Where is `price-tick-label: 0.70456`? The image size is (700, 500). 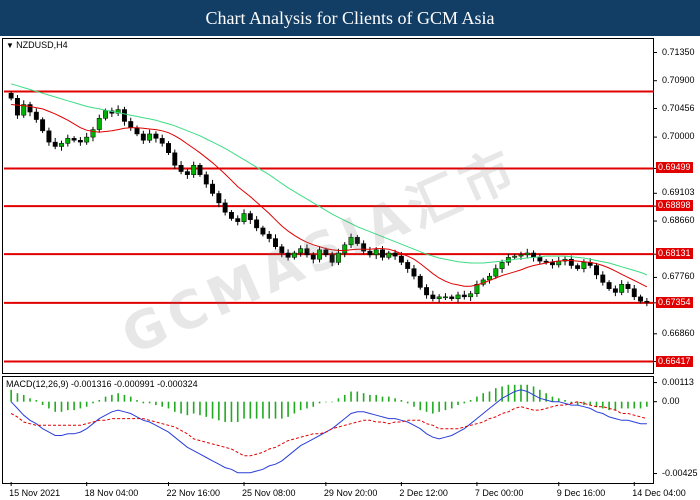 price-tick-label: 0.70456 is located at coordinates (678, 107).